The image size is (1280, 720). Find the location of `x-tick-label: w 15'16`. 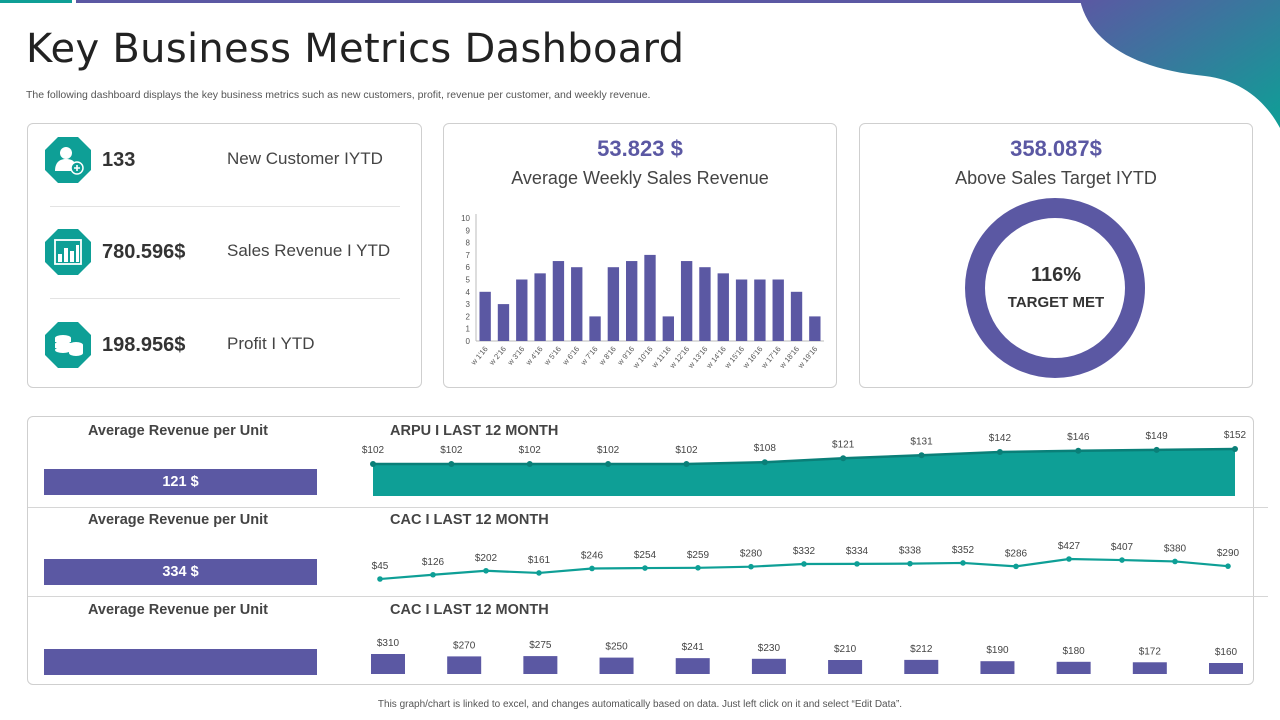

x-tick-label: w 15'16 is located at coordinates (734, 358).